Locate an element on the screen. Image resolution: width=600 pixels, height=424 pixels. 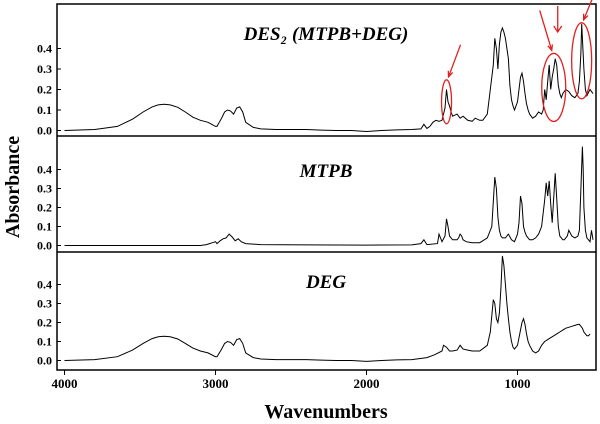
panel-title: DEG is located at coordinates (325, 282).